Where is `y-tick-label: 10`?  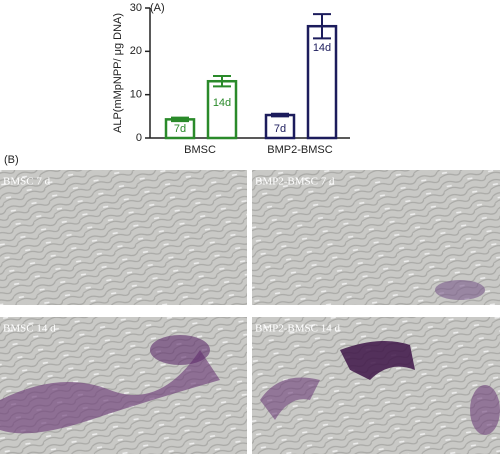
y-tick-label: 10 is located at coordinates (136, 95).